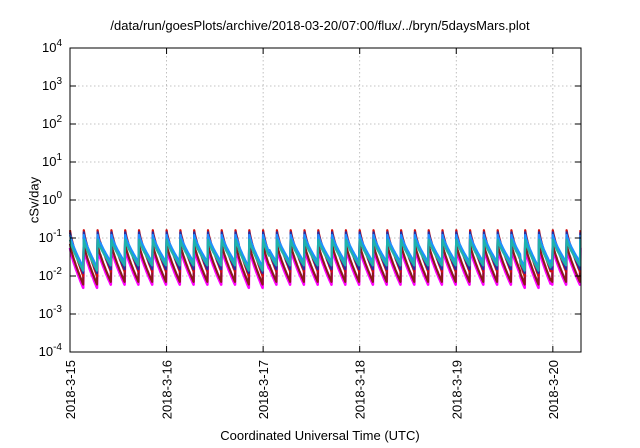 The height and width of the screenshot is (448, 640). What do you see at coordinates (320, 435) in the screenshot?
I see `x-axis-label: Coordinated Universal Time (UTC)` at bounding box center [320, 435].